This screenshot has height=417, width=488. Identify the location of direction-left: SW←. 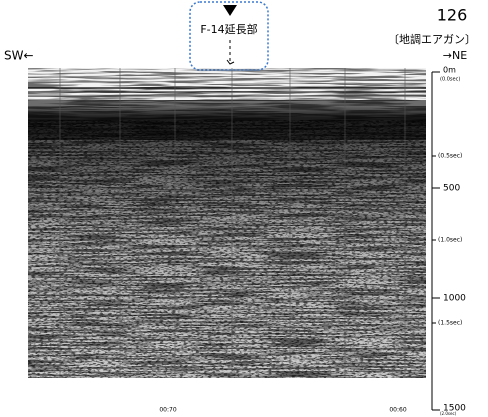
(19, 56).